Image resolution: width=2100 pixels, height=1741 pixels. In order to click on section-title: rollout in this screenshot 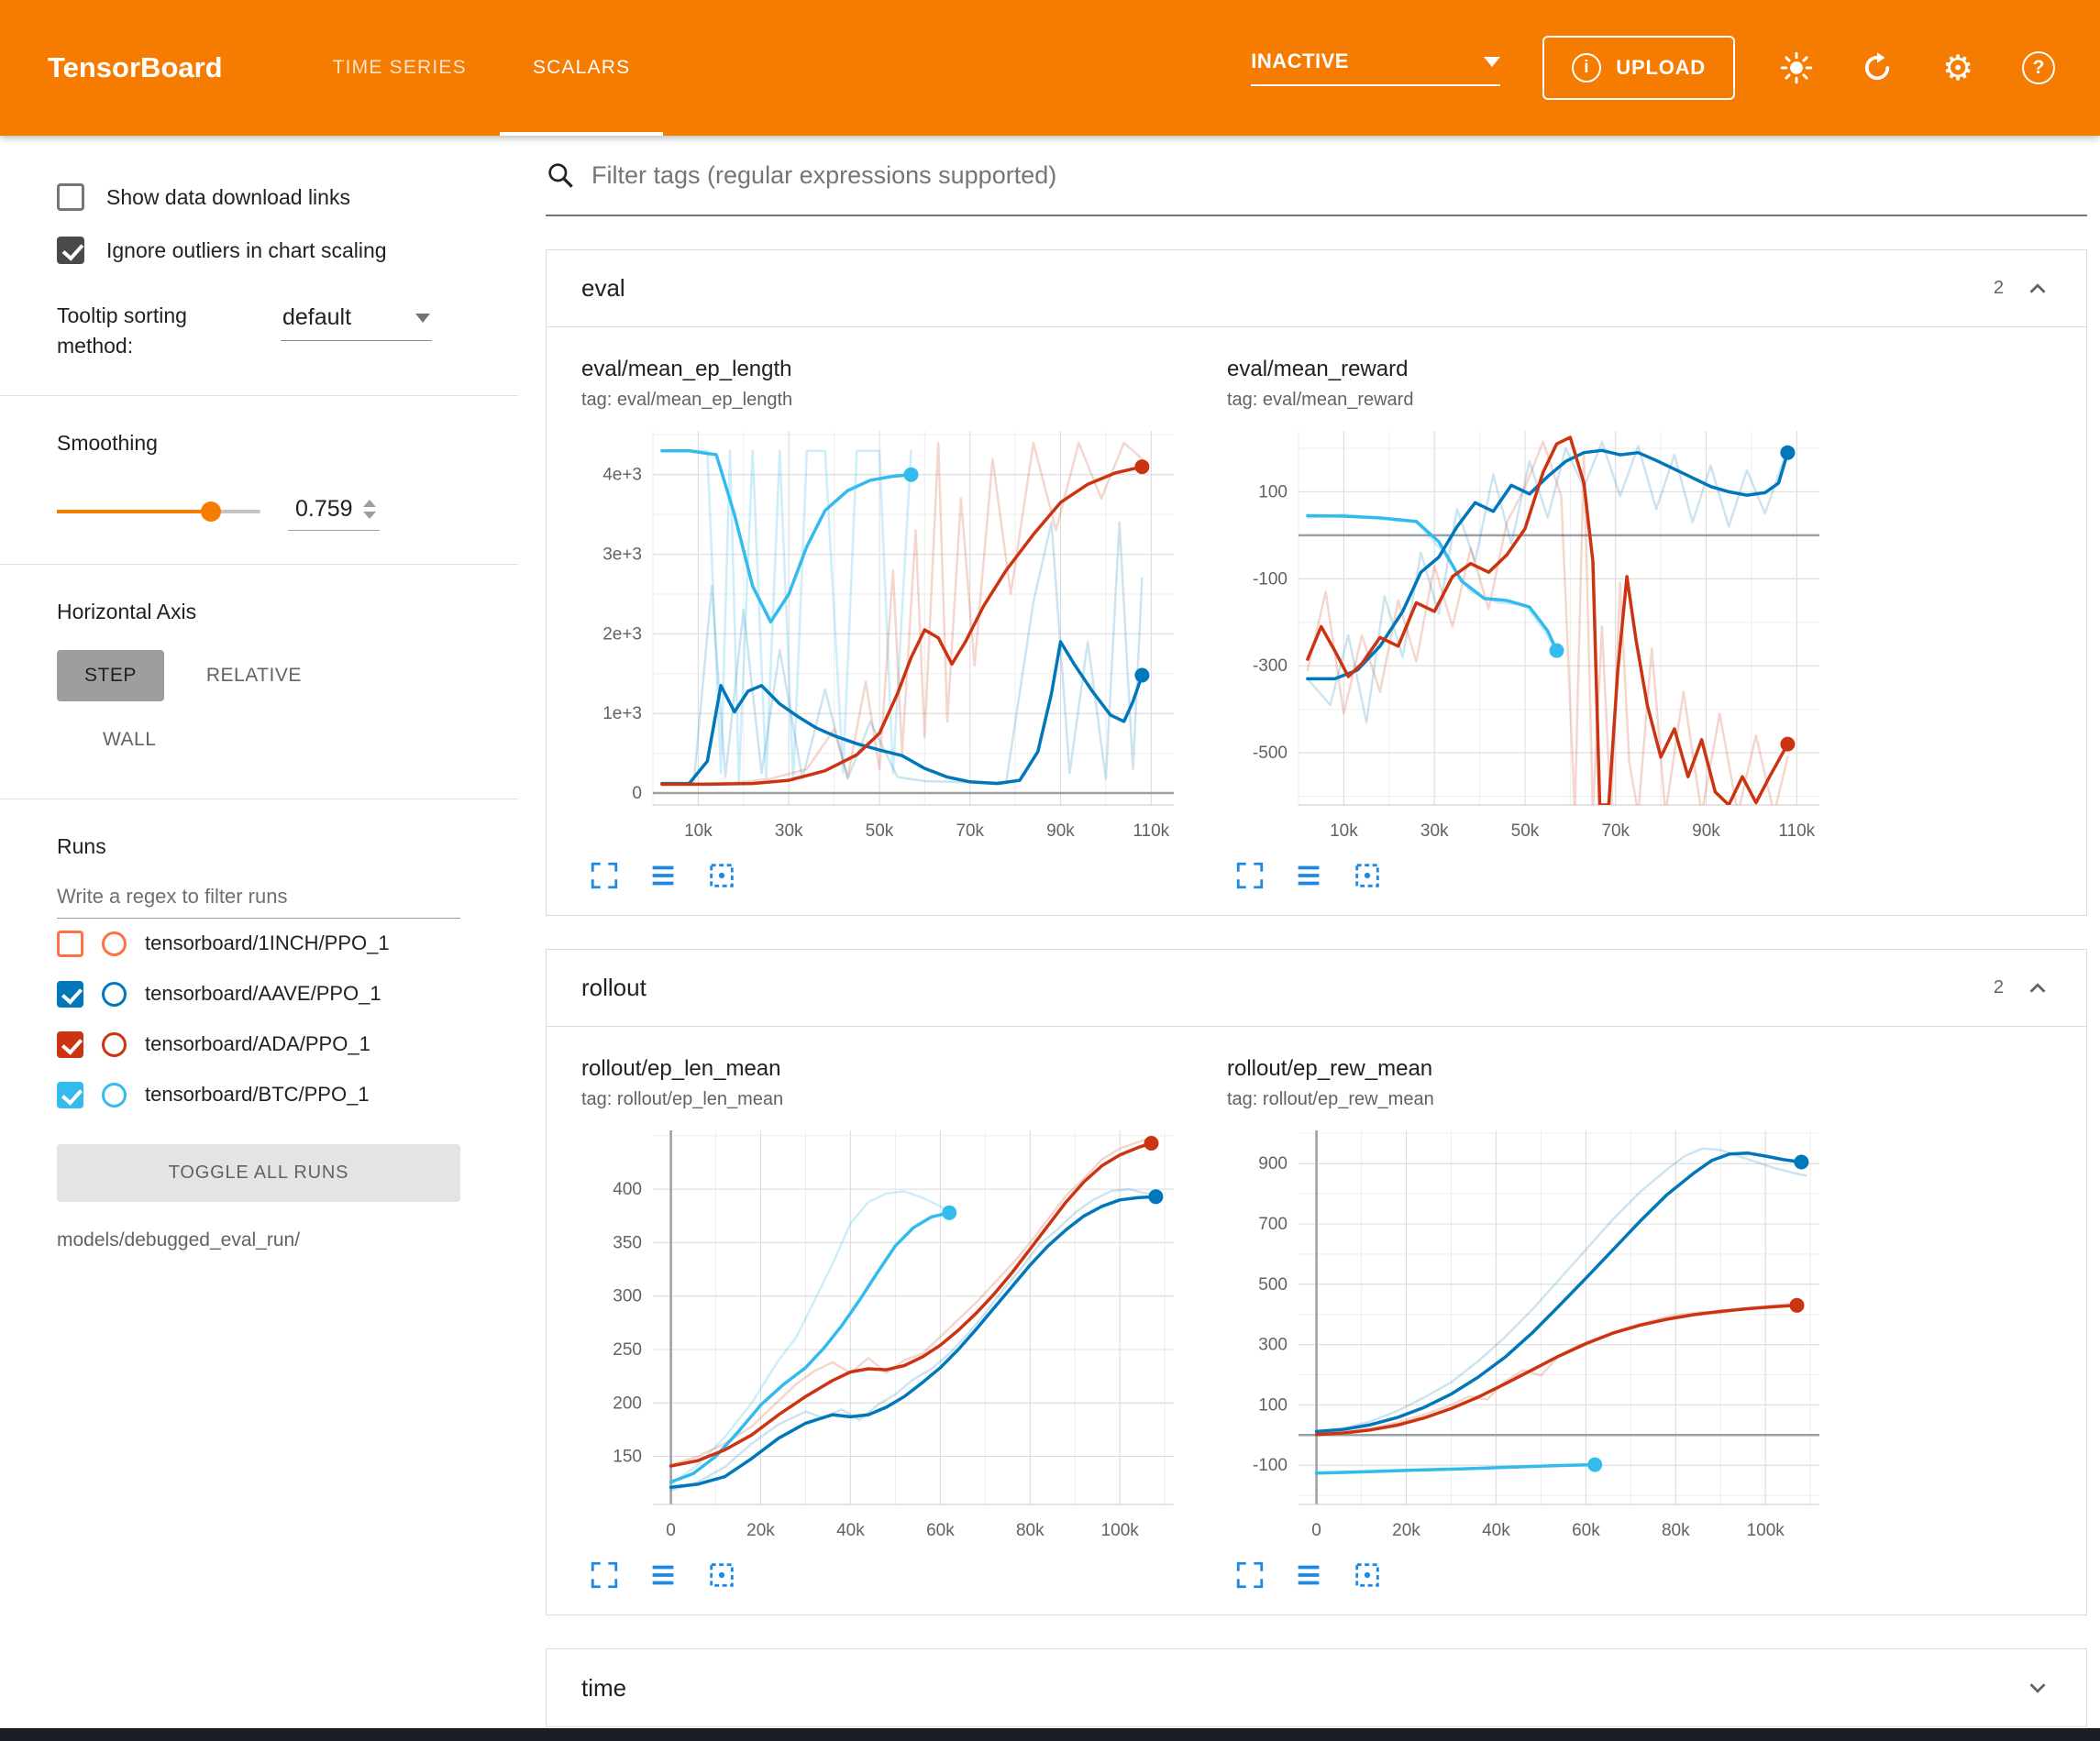, I will do `click(614, 988)`.